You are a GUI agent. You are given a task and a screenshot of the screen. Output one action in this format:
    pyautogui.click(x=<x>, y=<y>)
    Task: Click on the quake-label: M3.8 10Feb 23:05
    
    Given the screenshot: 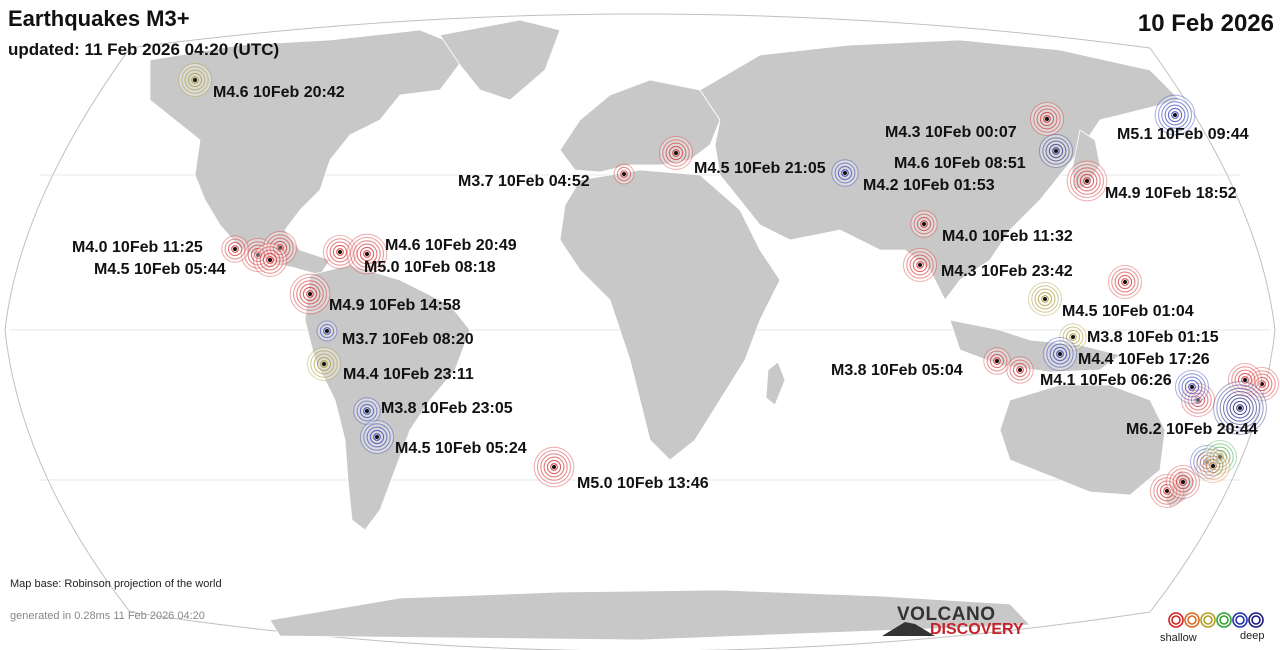 What is the action you would take?
    pyautogui.click(x=447, y=408)
    